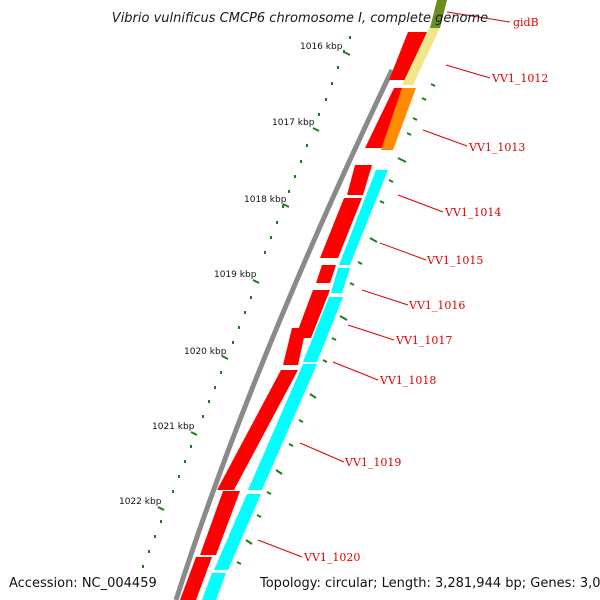 The image size is (600, 600). I want to click on gene-label: VV1_1019, so click(372, 462).